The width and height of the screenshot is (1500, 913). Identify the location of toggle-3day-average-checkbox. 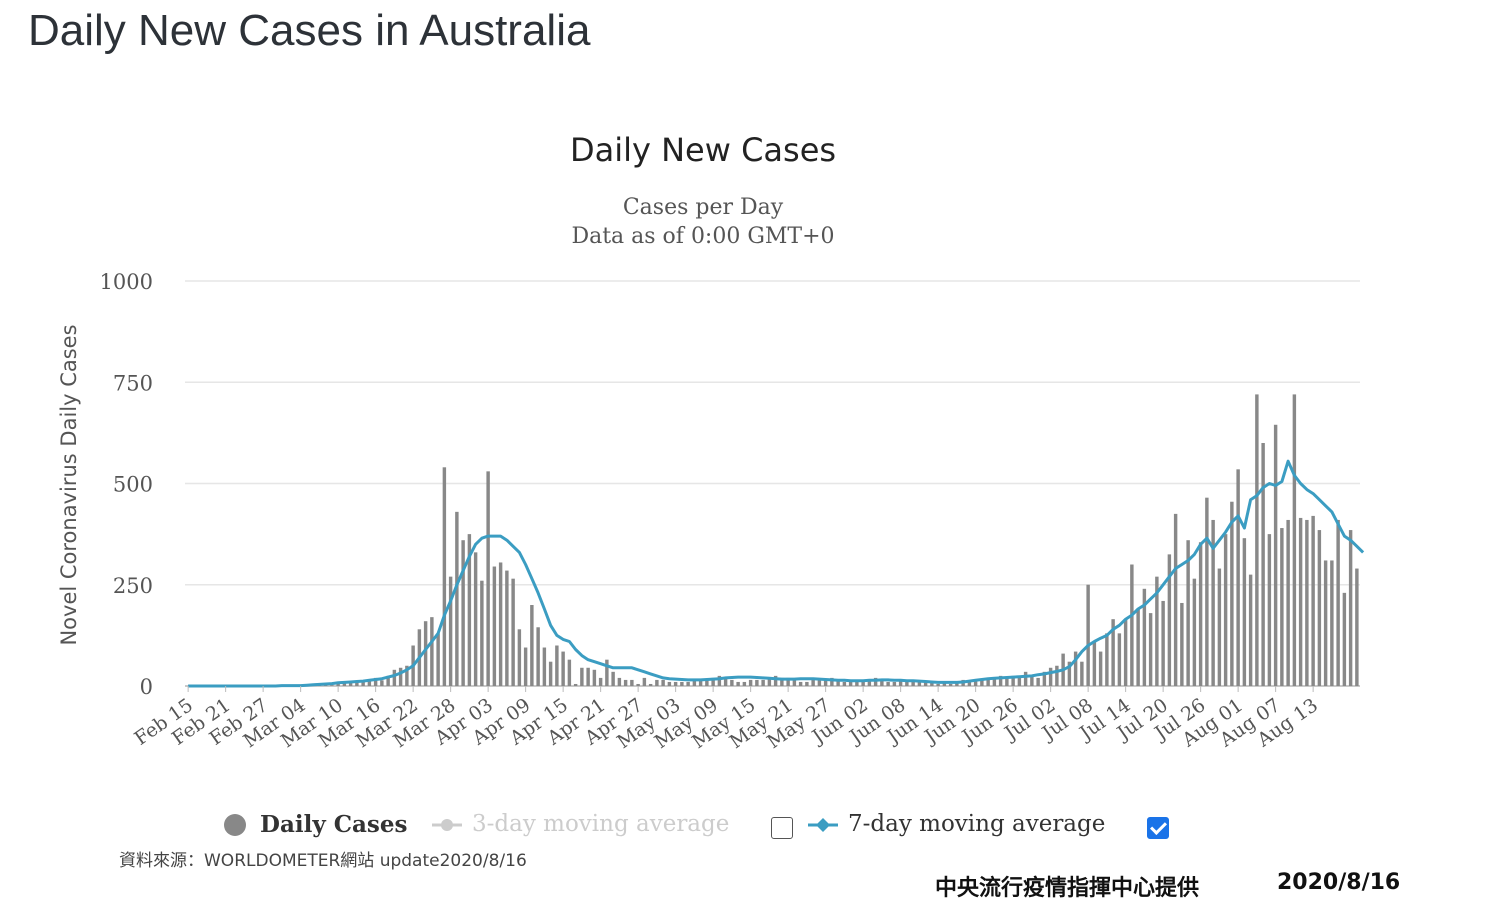
(782, 828).